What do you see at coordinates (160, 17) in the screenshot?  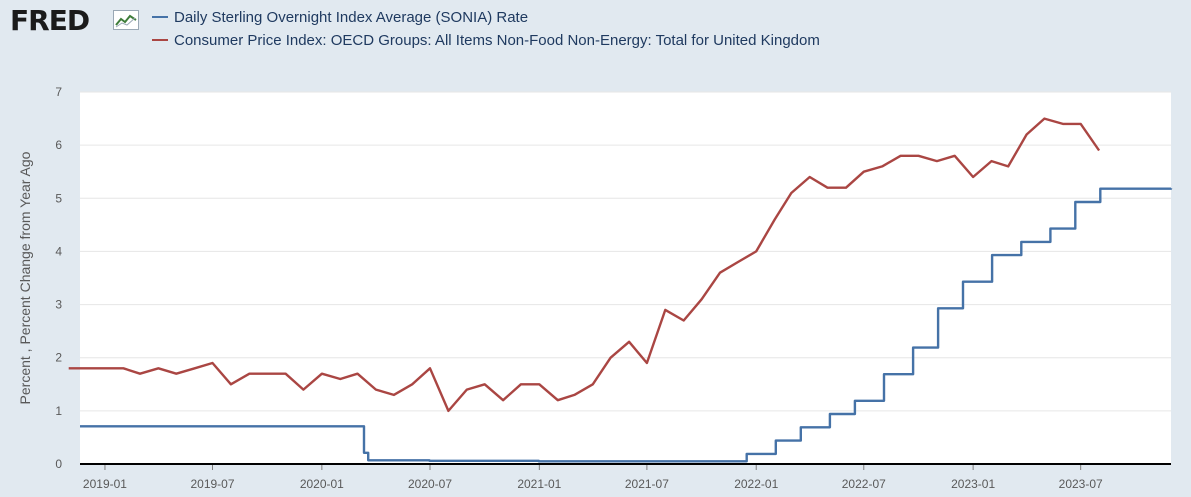 I see `legend-swatch-sonia` at bounding box center [160, 17].